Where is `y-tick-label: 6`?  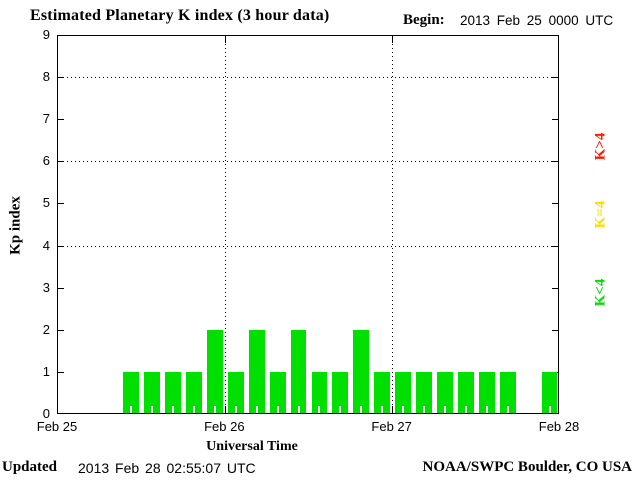 y-tick-label: 6 is located at coordinates (46, 161).